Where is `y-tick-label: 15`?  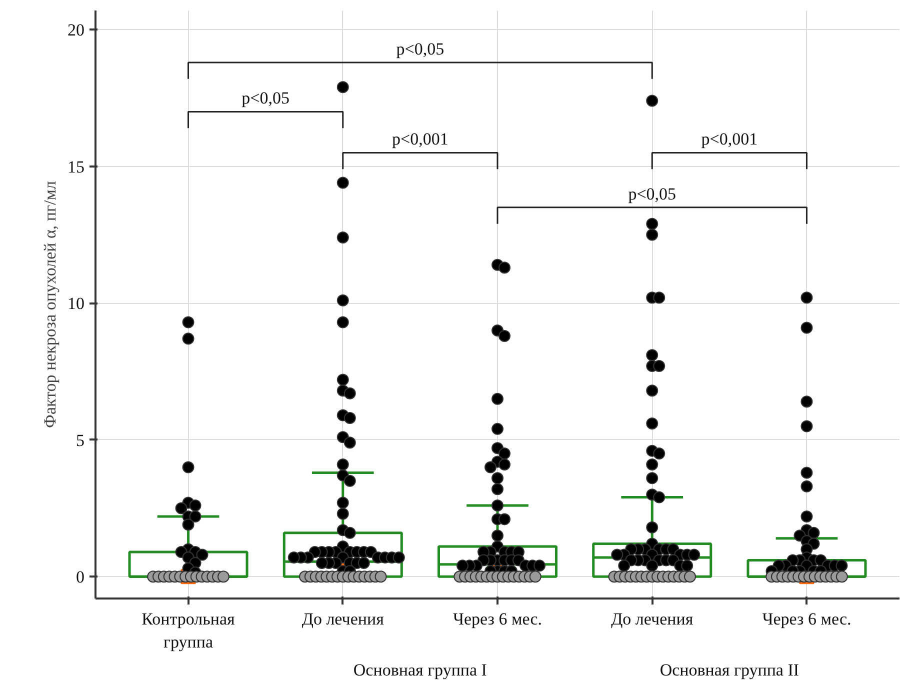 y-tick-label: 15 is located at coordinates (76, 166).